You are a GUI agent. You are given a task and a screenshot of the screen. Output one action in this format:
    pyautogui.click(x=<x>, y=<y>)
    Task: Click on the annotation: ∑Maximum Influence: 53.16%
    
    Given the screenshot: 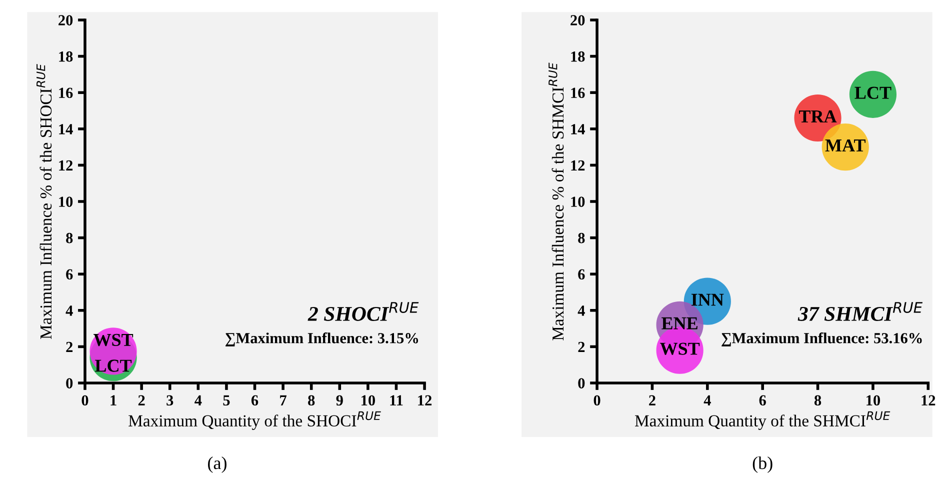 What is the action you would take?
    pyautogui.click(x=822, y=339)
    